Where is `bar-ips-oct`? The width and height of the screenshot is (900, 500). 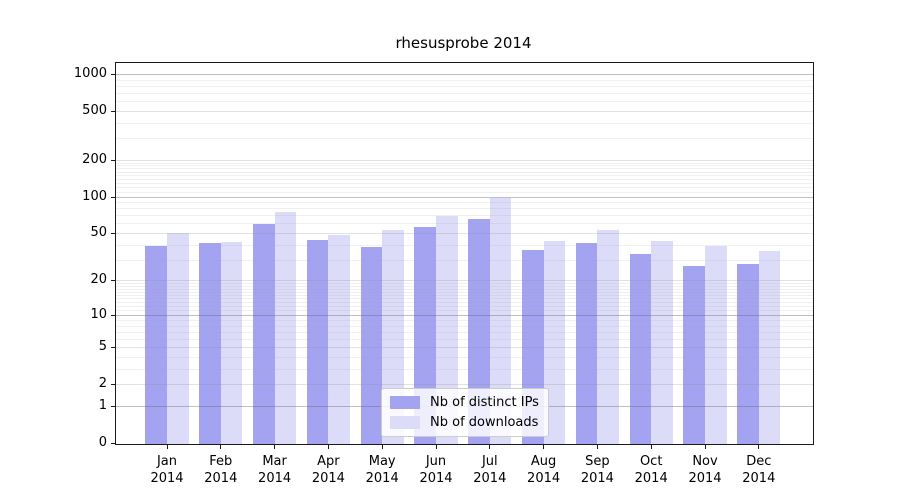 bar-ips-oct is located at coordinates (640, 349).